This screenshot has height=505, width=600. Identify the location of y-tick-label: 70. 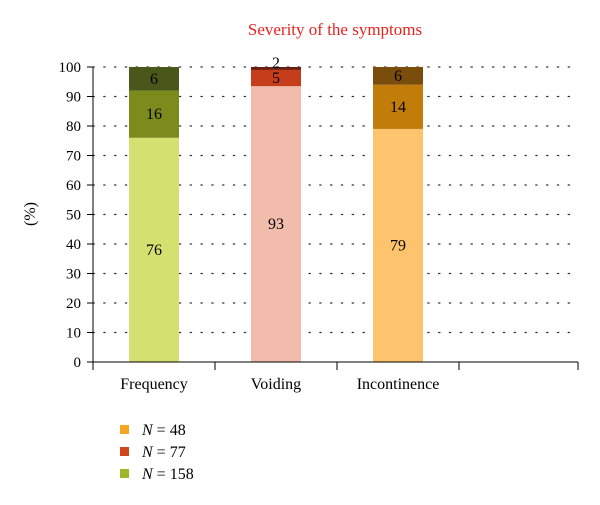
(73, 157).